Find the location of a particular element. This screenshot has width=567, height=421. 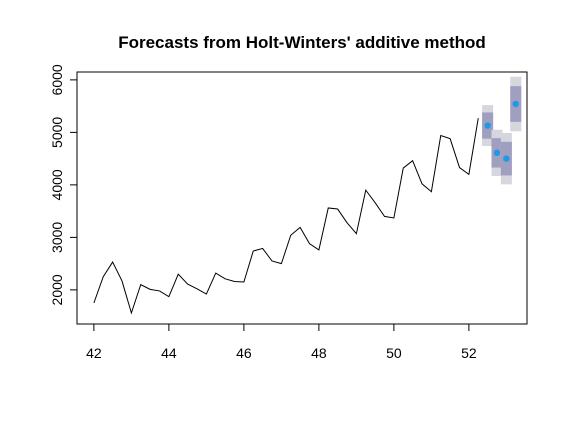

x-tick-label: 42 is located at coordinates (94, 353).